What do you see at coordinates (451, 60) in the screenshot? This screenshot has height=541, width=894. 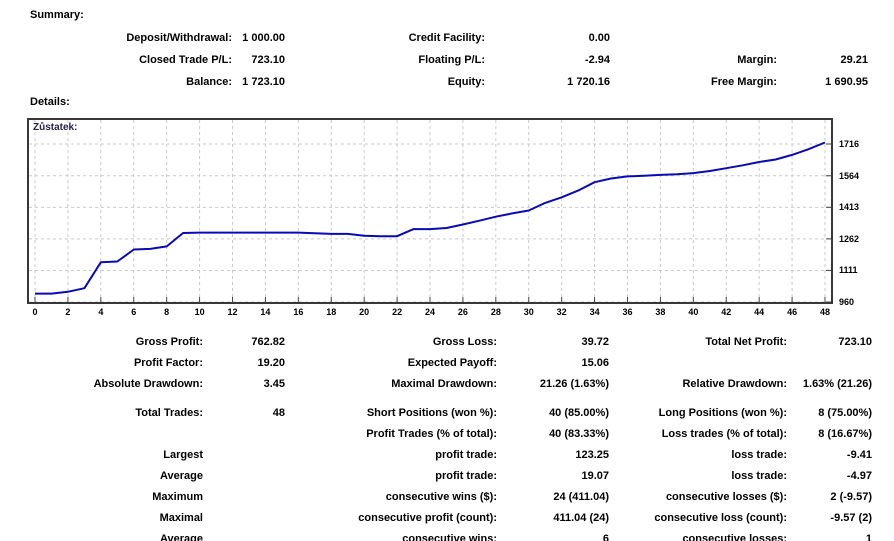 I see `label-cell: Floating P/L:` at bounding box center [451, 60].